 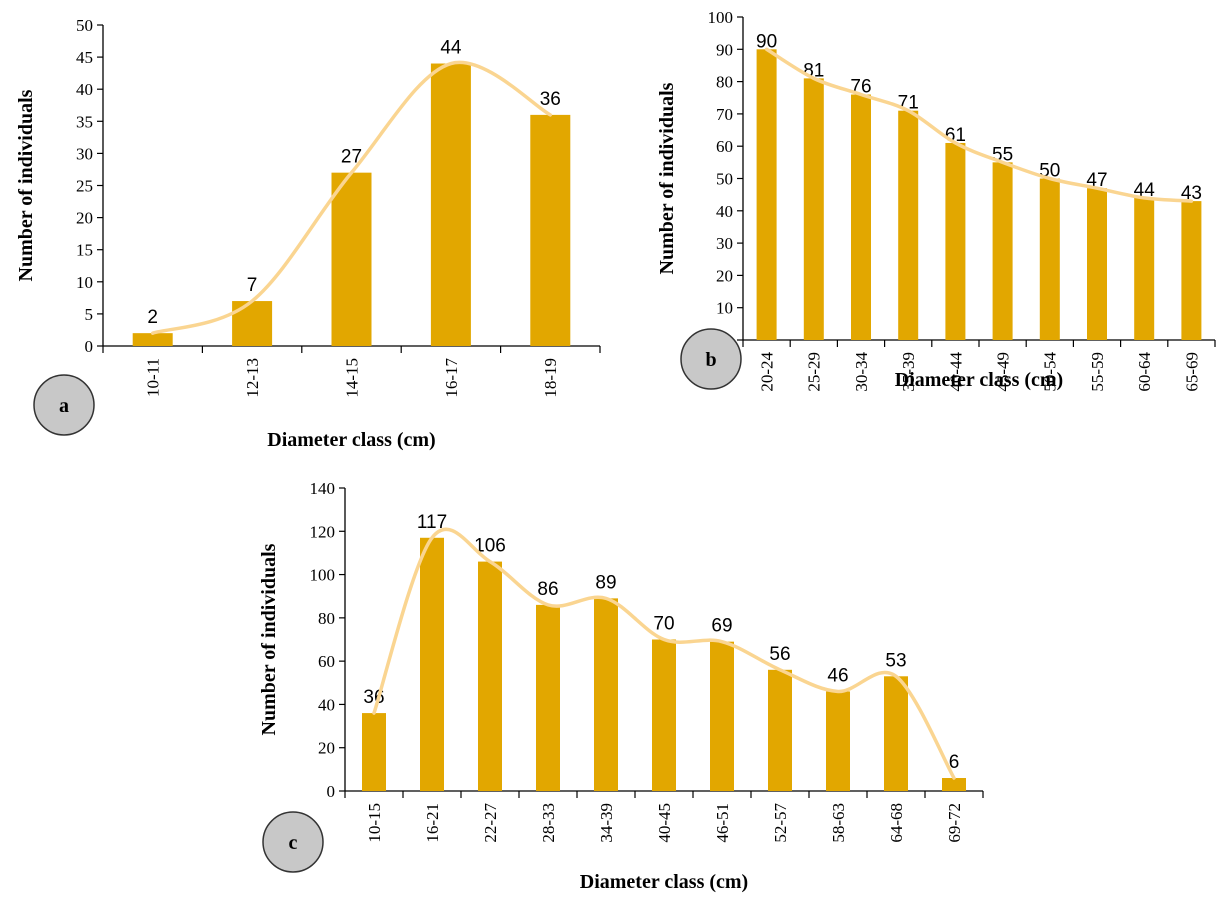 I want to click on x-tick-label: 52-57, so click(x=780, y=823).